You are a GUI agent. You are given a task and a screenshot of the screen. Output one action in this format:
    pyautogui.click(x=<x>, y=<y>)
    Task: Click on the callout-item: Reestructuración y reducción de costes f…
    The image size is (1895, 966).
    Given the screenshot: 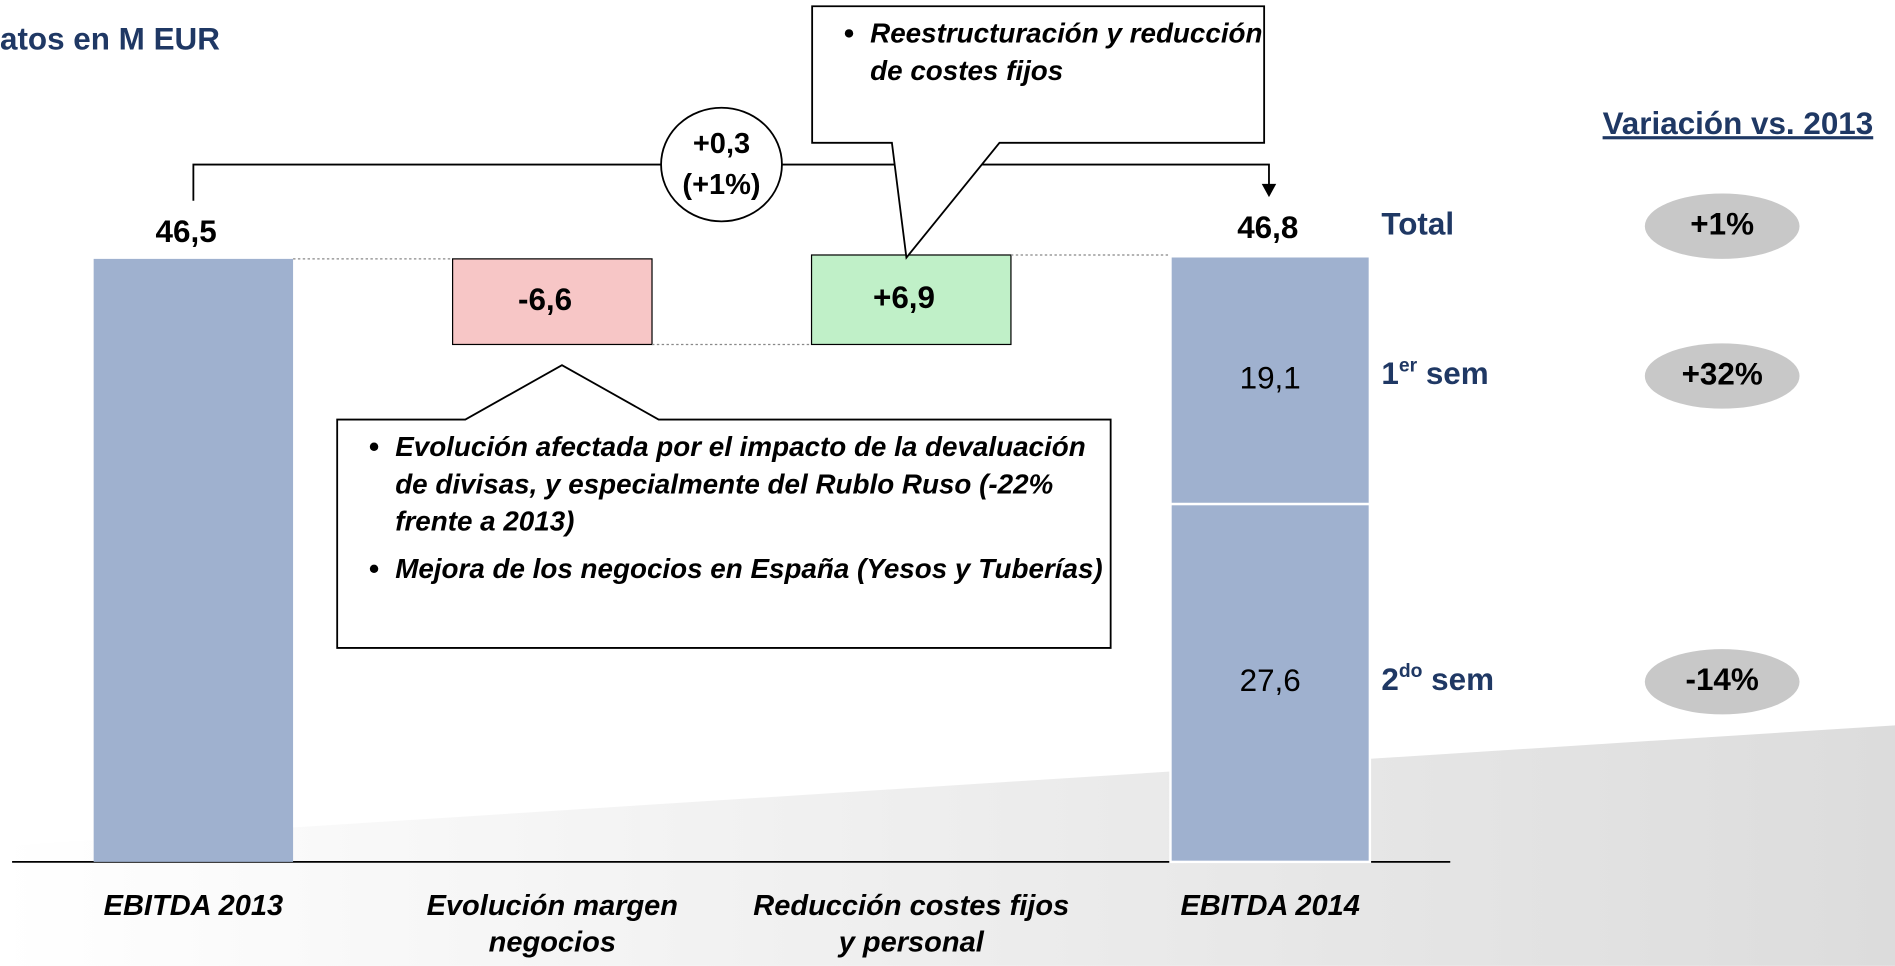 What is the action you would take?
    pyautogui.click(x=1067, y=52)
    